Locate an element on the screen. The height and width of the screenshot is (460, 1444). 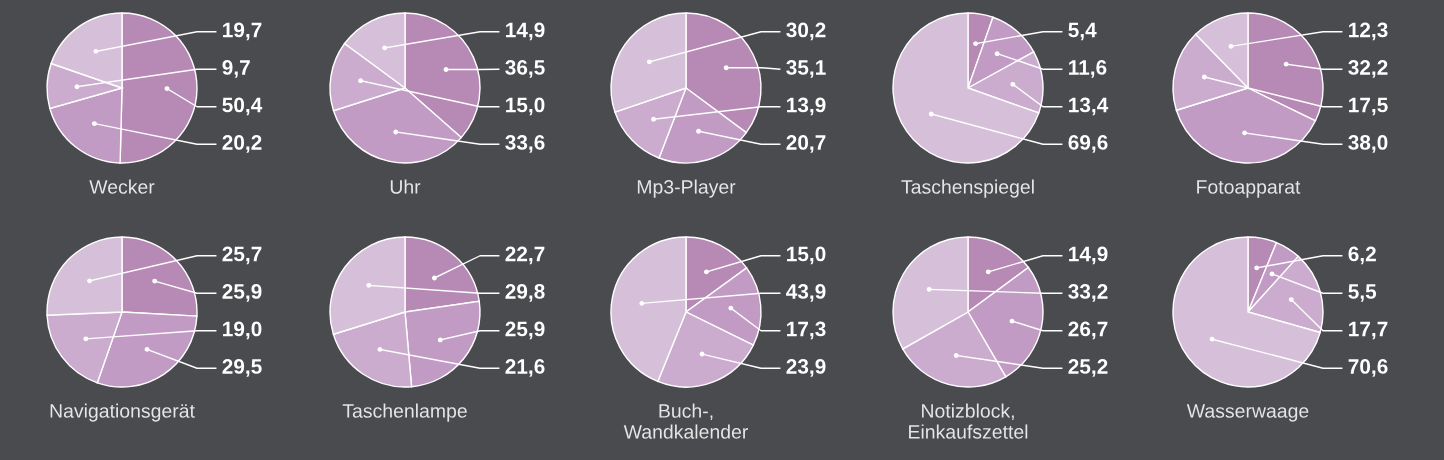
text: Fotoapparat is located at coordinates (1249, 189).